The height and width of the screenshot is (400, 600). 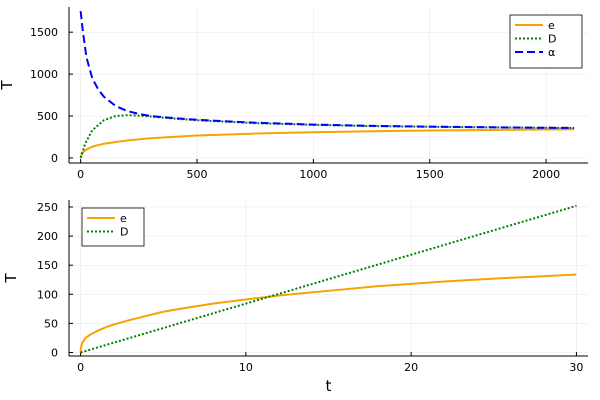 What do you see at coordinates (411, 367) in the screenshot?
I see `x-tick-label: 20` at bounding box center [411, 367].